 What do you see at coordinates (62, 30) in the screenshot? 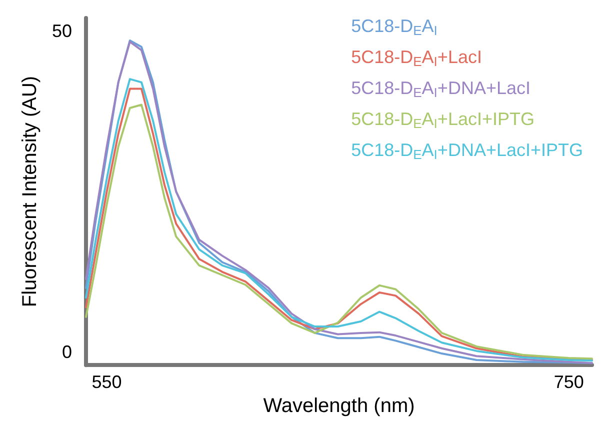
I see `y-tick-label: 50` at bounding box center [62, 30].